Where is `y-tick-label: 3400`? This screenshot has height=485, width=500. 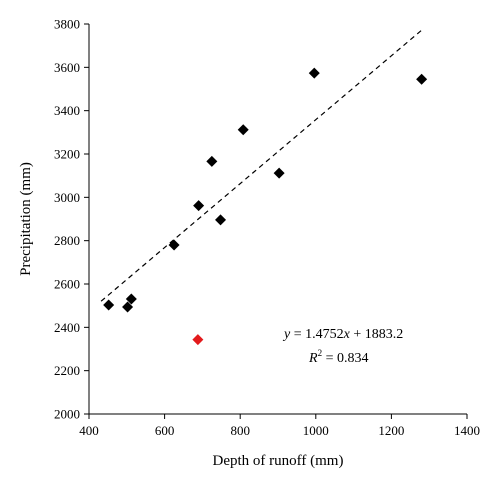
y-tick-label: 3400 is located at coordinates (67, 110).